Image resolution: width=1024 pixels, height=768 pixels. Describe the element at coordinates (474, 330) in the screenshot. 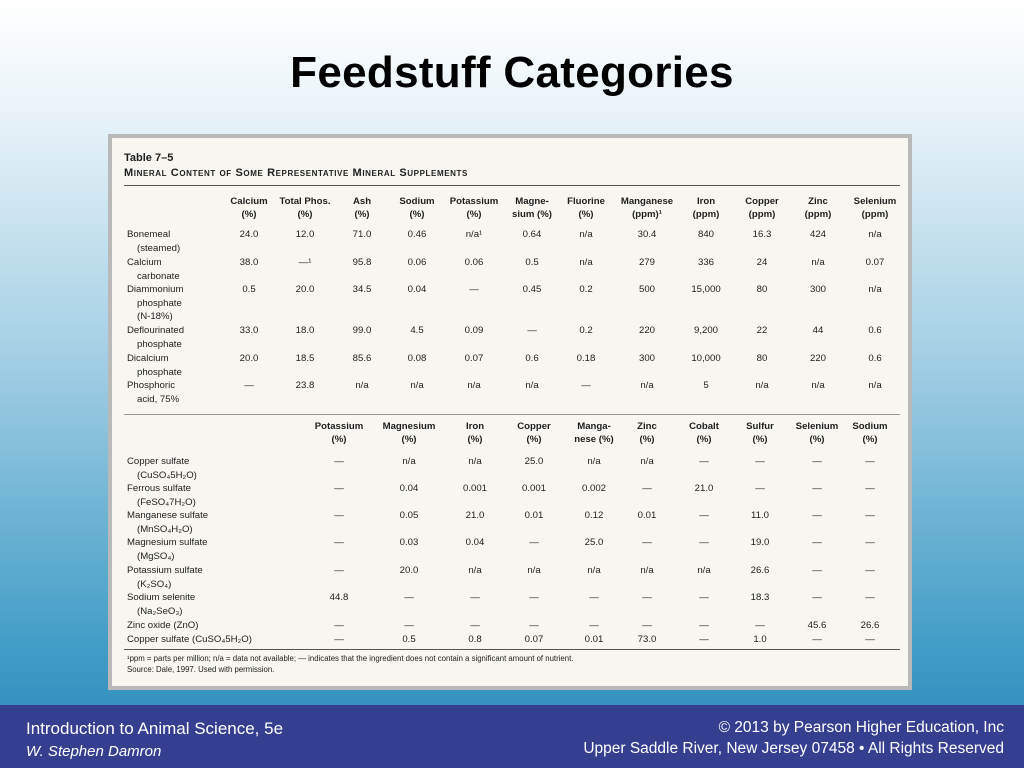

I see `table-cell: 0.09` at that location.